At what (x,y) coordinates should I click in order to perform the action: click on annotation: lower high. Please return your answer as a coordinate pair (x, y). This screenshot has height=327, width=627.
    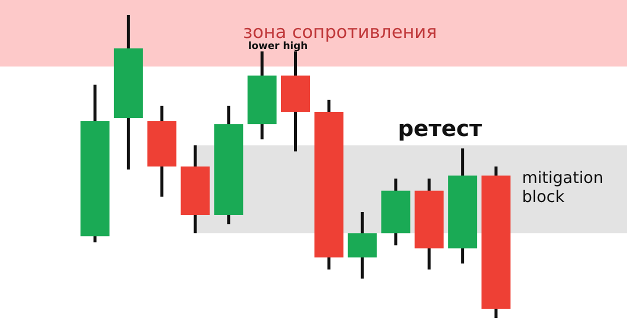
    Looking at the image, I should click on (278, 46).